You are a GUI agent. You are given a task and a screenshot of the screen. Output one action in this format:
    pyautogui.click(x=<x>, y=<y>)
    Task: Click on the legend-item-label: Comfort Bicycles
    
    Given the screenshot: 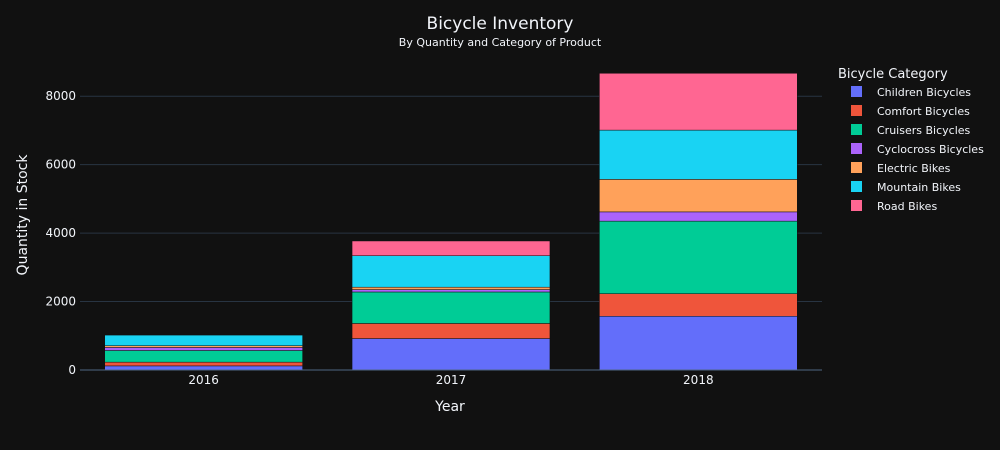 What is the action you would take?
    pyautogui.click(x=923, y=111)
    